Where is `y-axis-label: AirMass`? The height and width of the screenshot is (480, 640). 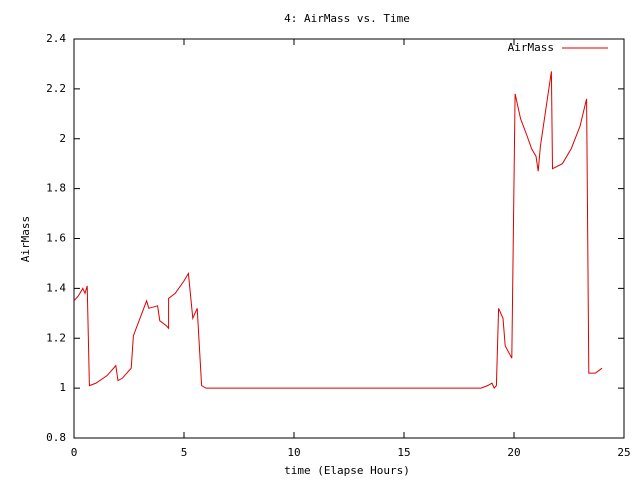 y-axis-label: AirMass is located at coordinates (25, 239).